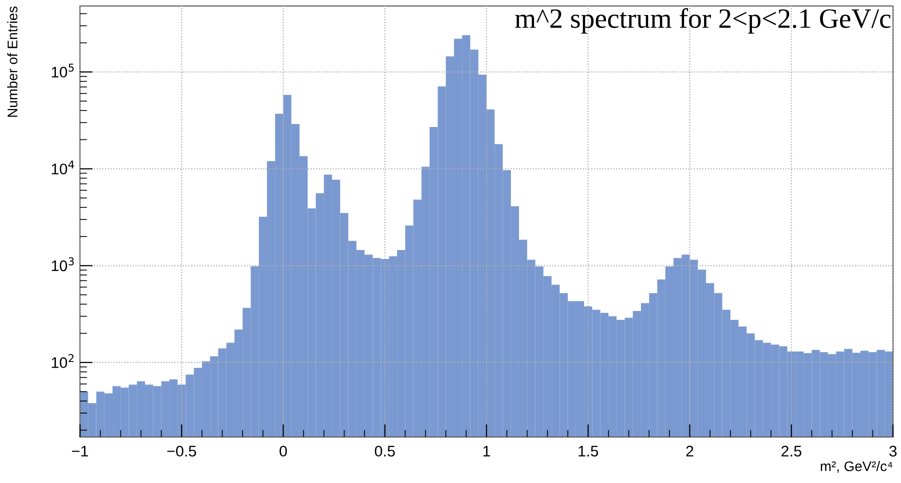  What do you see at coordinates (63, 264) in the screenshot?
I see `y-tick-label: 10$^{3}$` at bounding box center [63, 264].